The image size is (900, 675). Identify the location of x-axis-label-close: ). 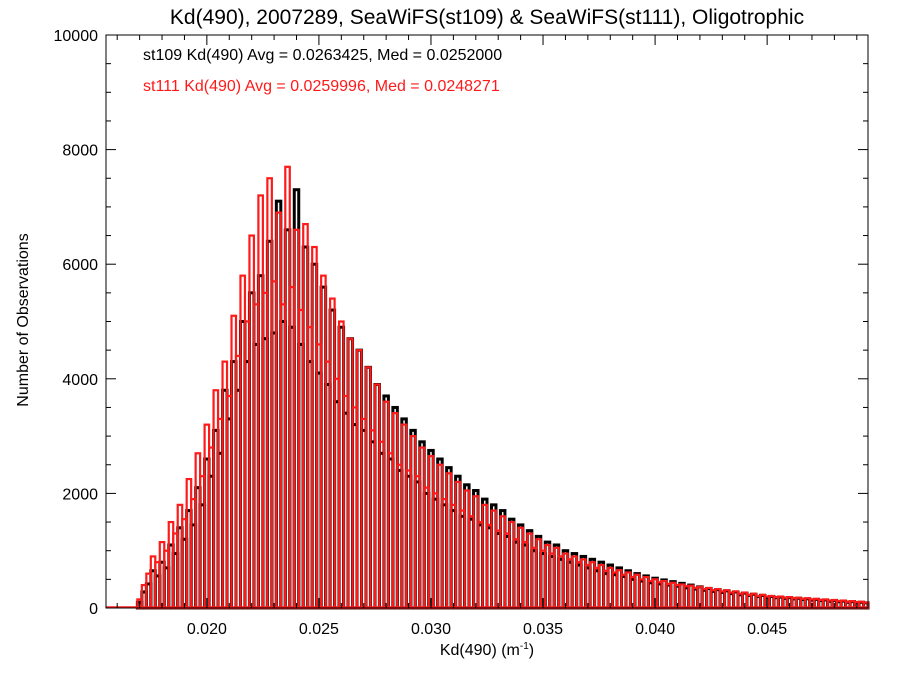
(531, 650).